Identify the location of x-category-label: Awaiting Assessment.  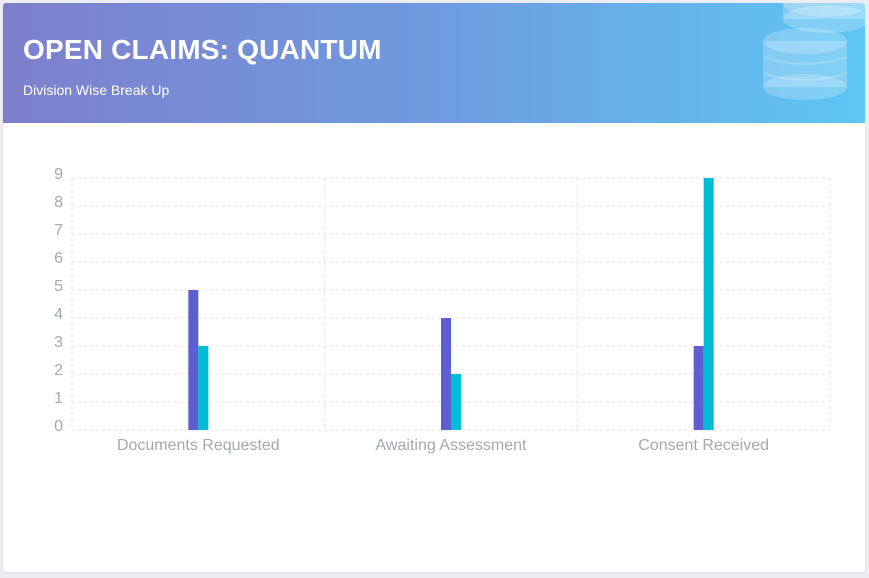
(451, 445).